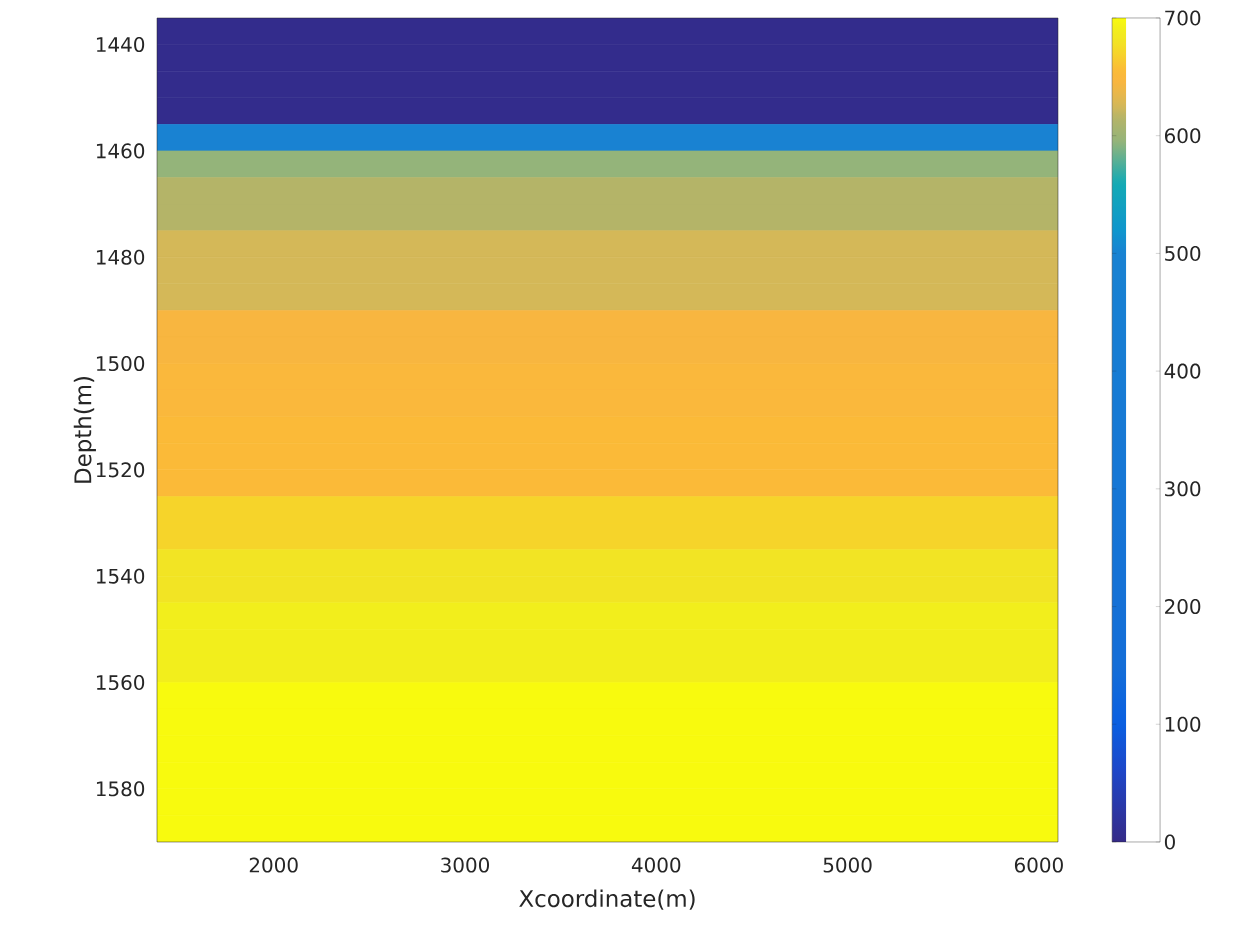  What do you see at coordinates (607, 899) in the screenshot?
I see `x-axis-title: Xcoordinate(m)` at bounding box center [607, 899].